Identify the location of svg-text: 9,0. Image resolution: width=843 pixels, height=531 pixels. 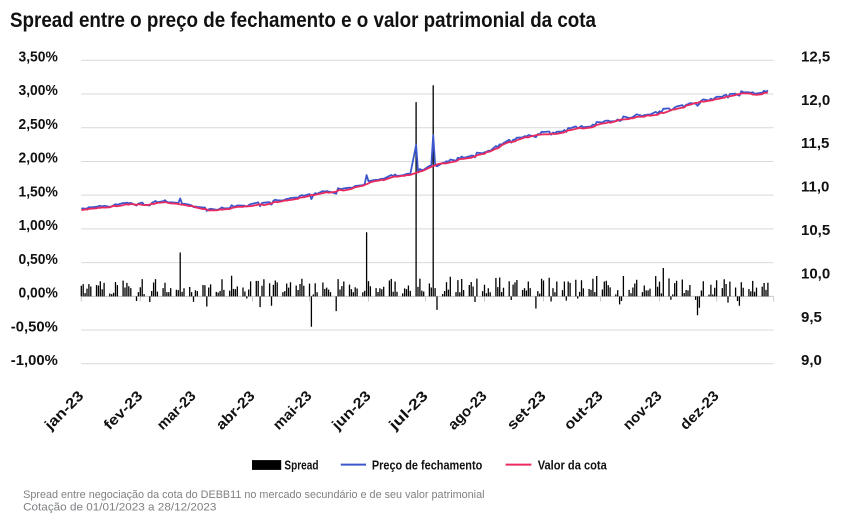
(811, 360).